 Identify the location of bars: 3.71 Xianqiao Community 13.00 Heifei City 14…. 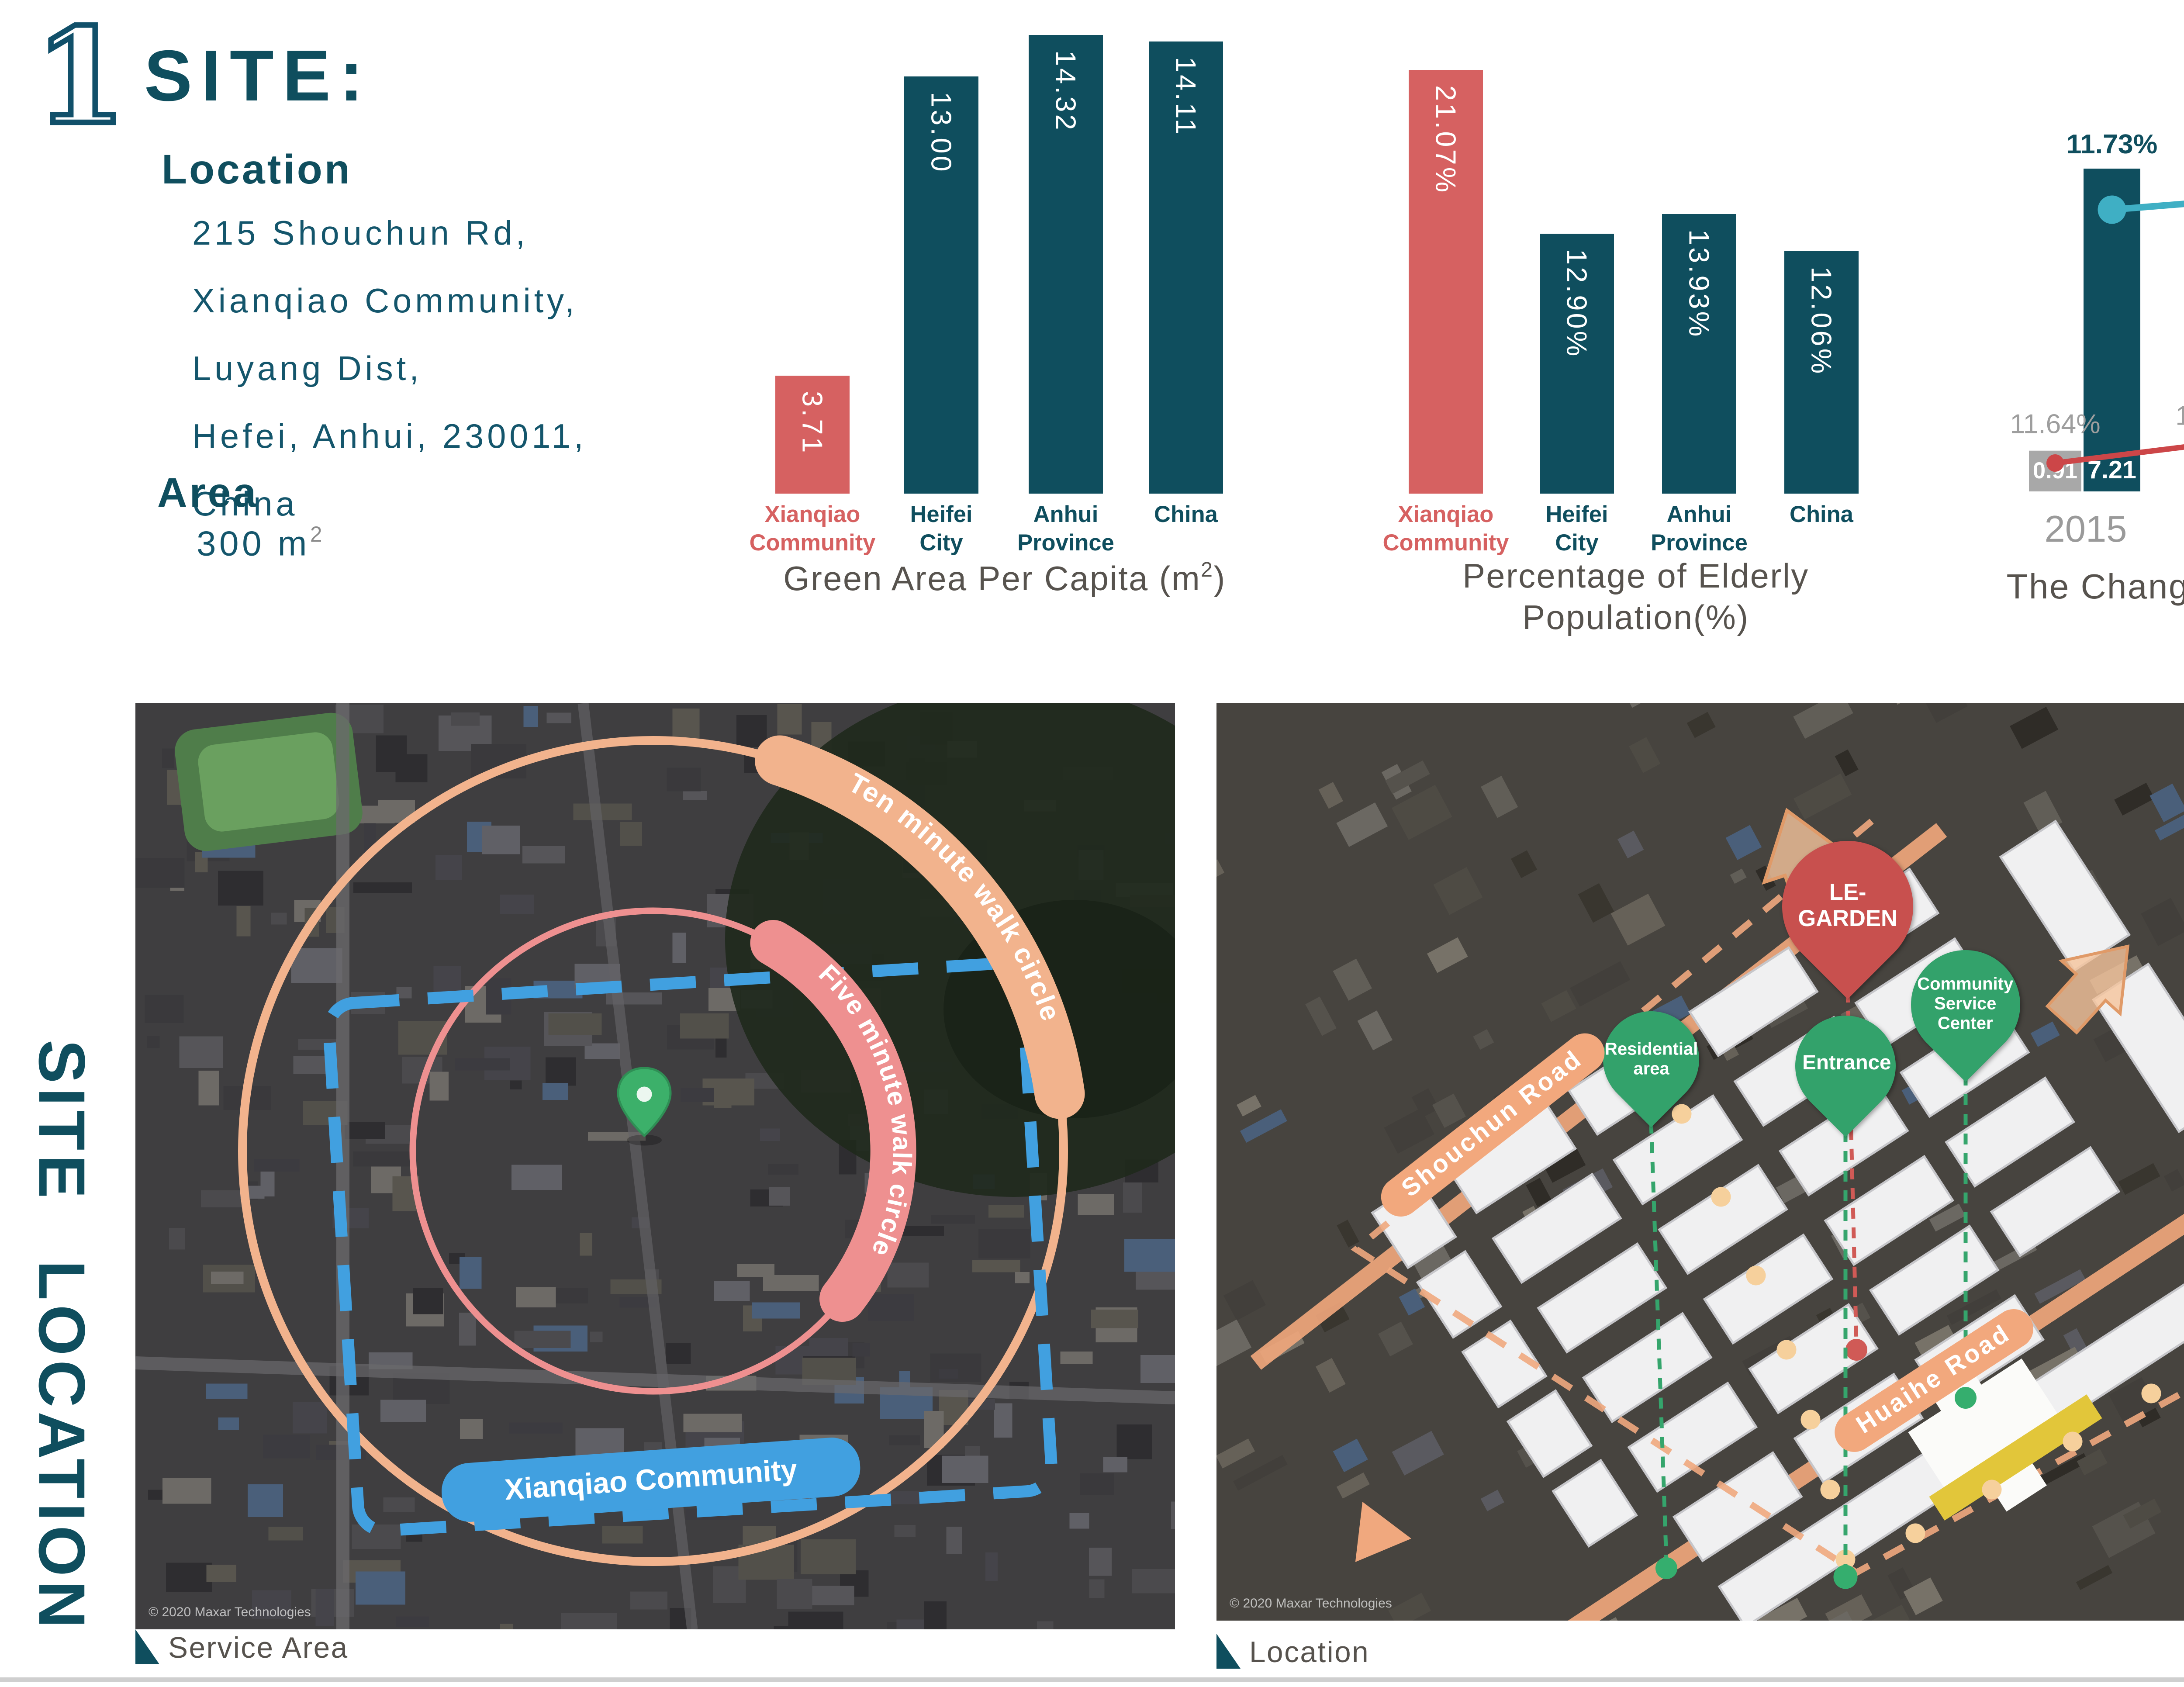
(1003, 289).